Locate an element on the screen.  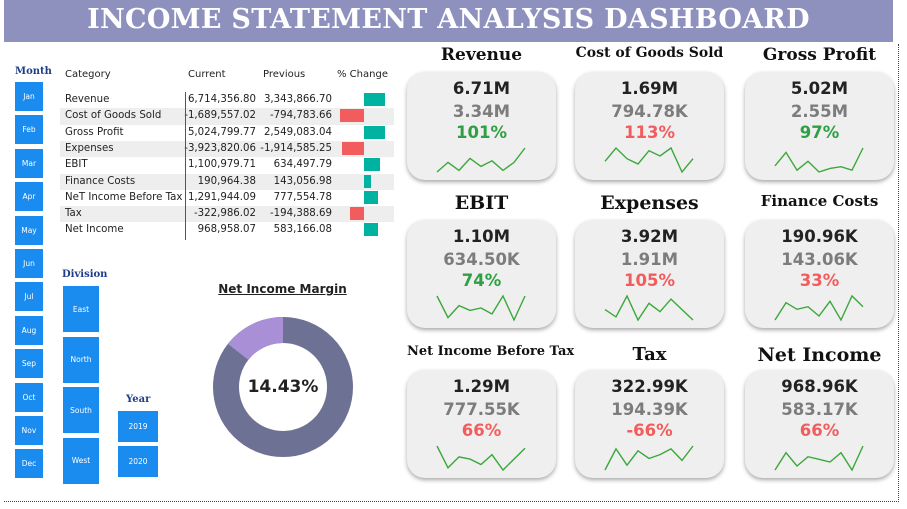
division-button-east: East is located at coordinates (81, 309).